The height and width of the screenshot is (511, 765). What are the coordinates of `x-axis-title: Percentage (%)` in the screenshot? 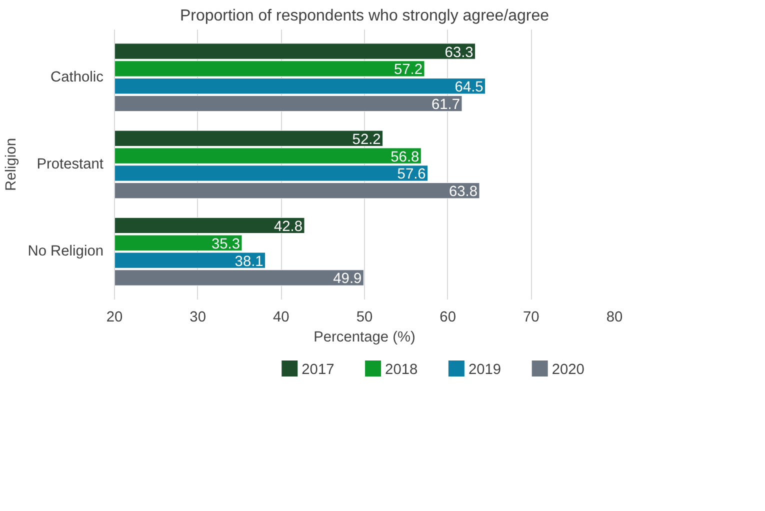 It's located at (365, 338).